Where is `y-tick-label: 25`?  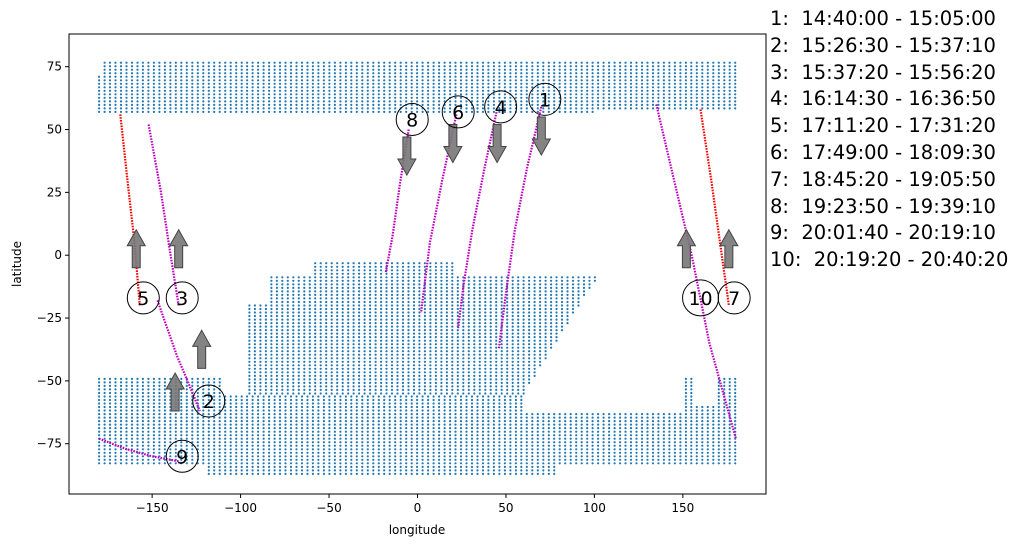
y-tick-label: 25 is located at coordinates (54, 192).